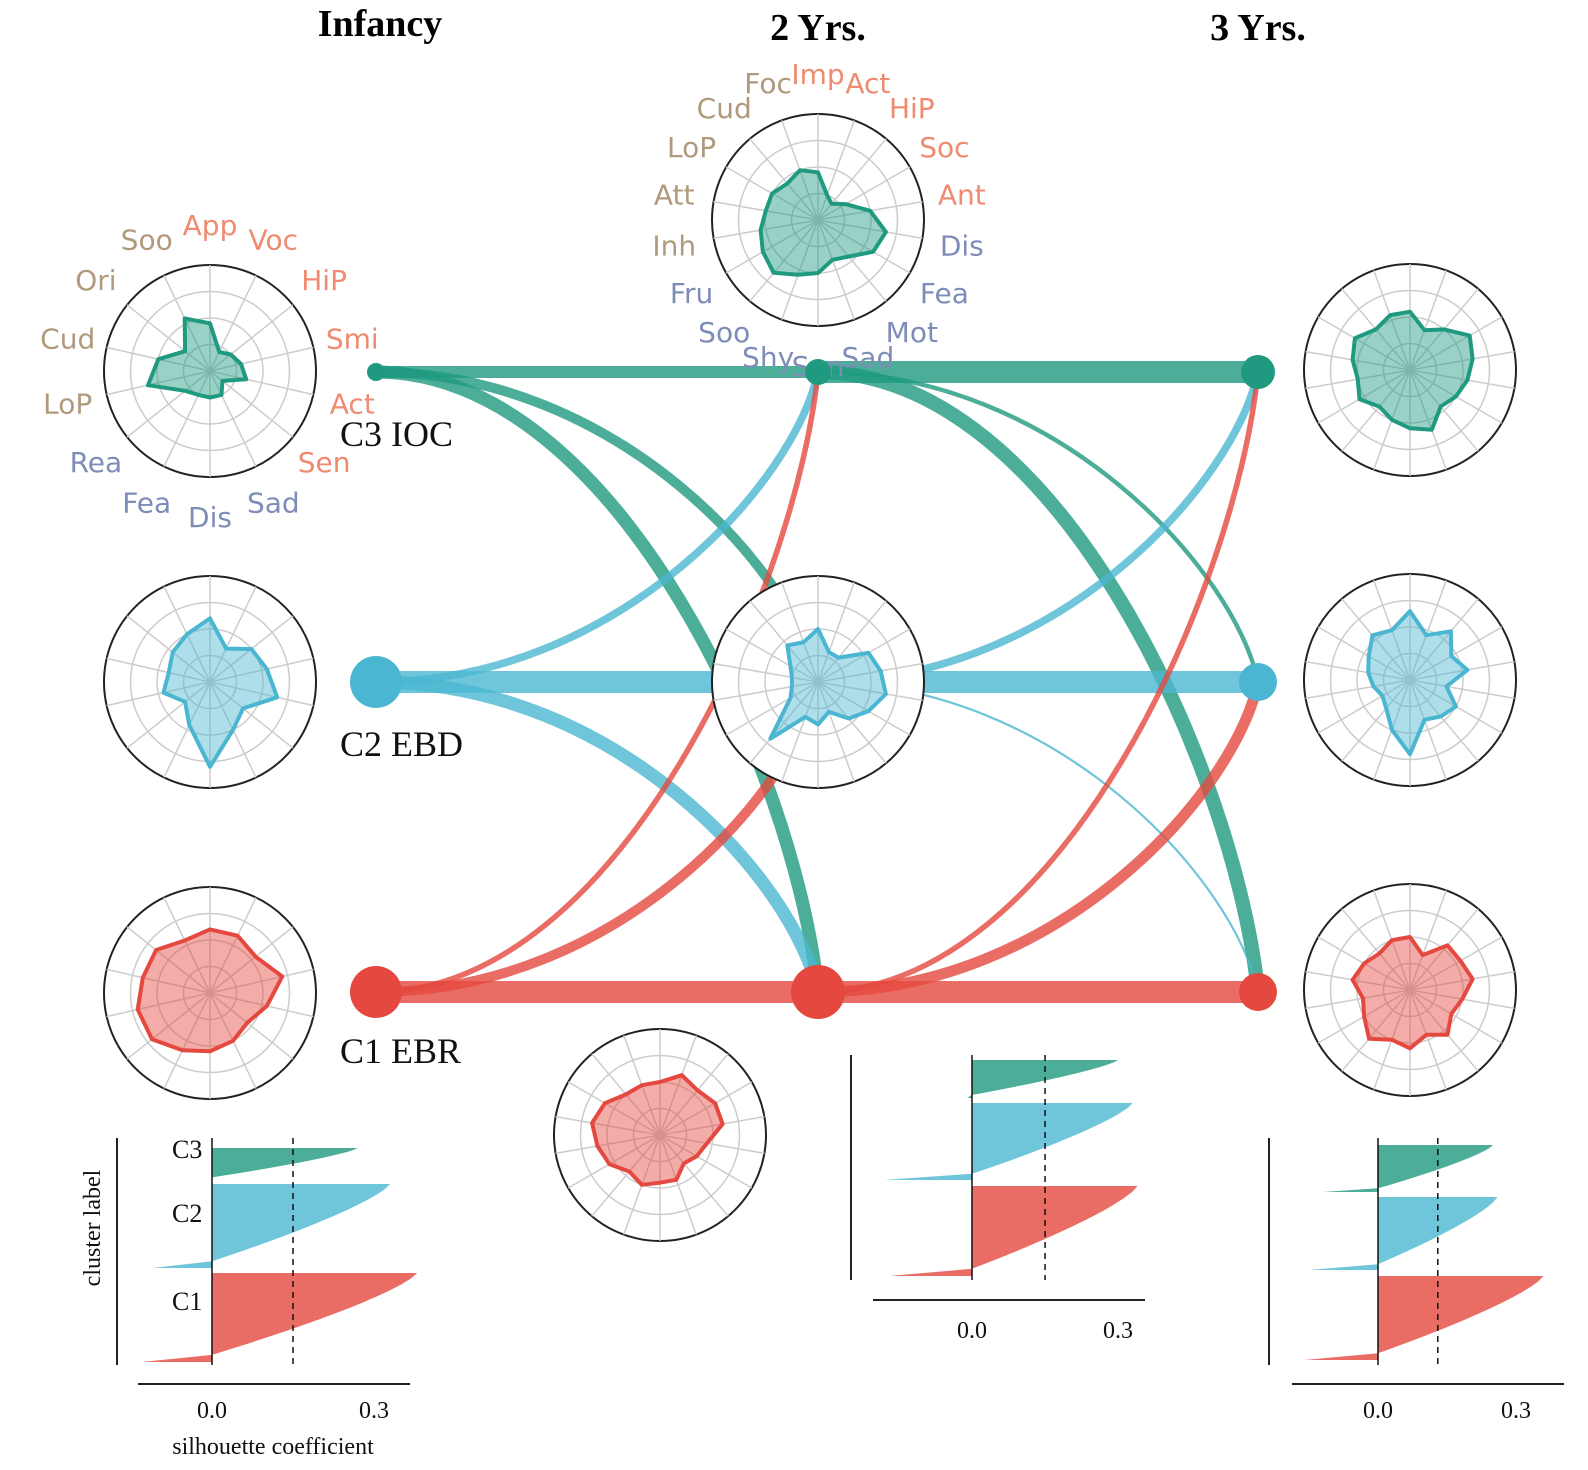  What do you see at coordinates (273, 503) in the screenshot?
I see `radar-infancy-c3-axis-label-sad: Sad` at bounding box center [273, 503].